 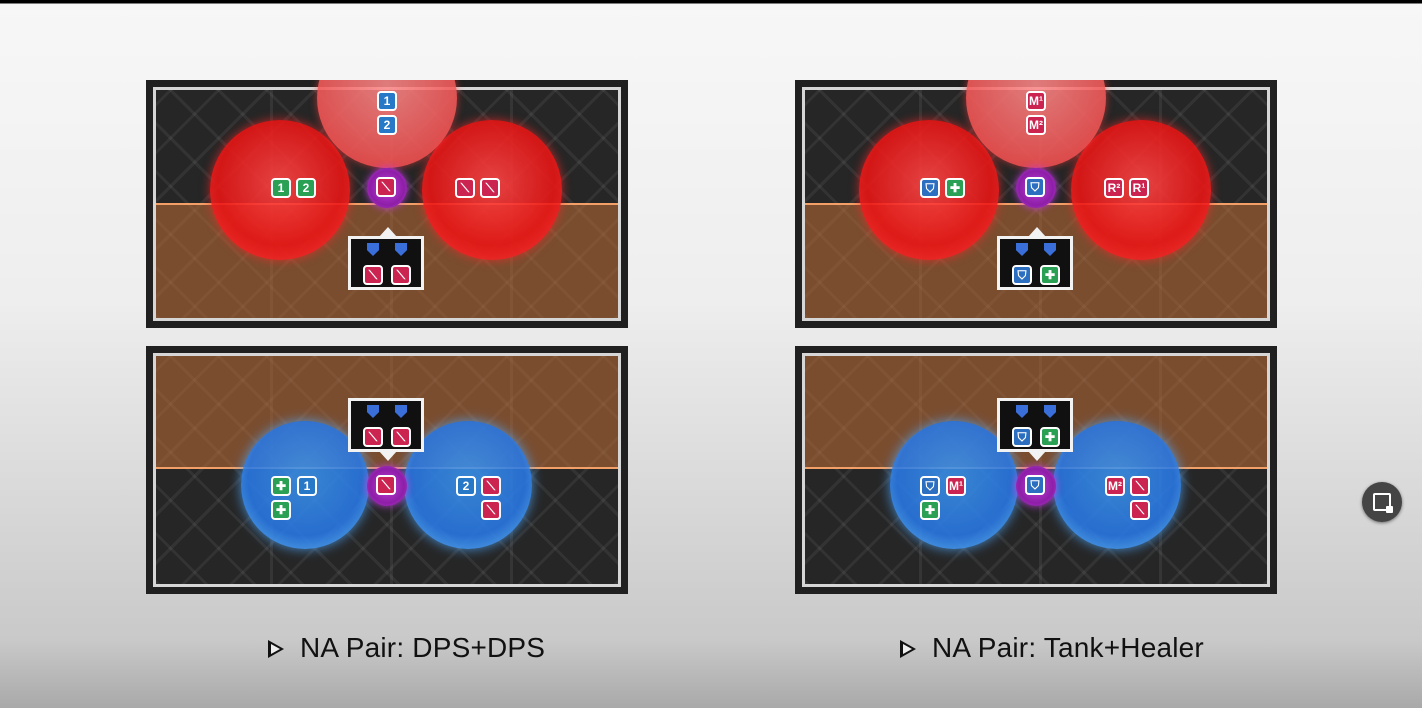 I want to click on caption-left: NA Pair: DPS+DPS, so click(x=406, y=648).